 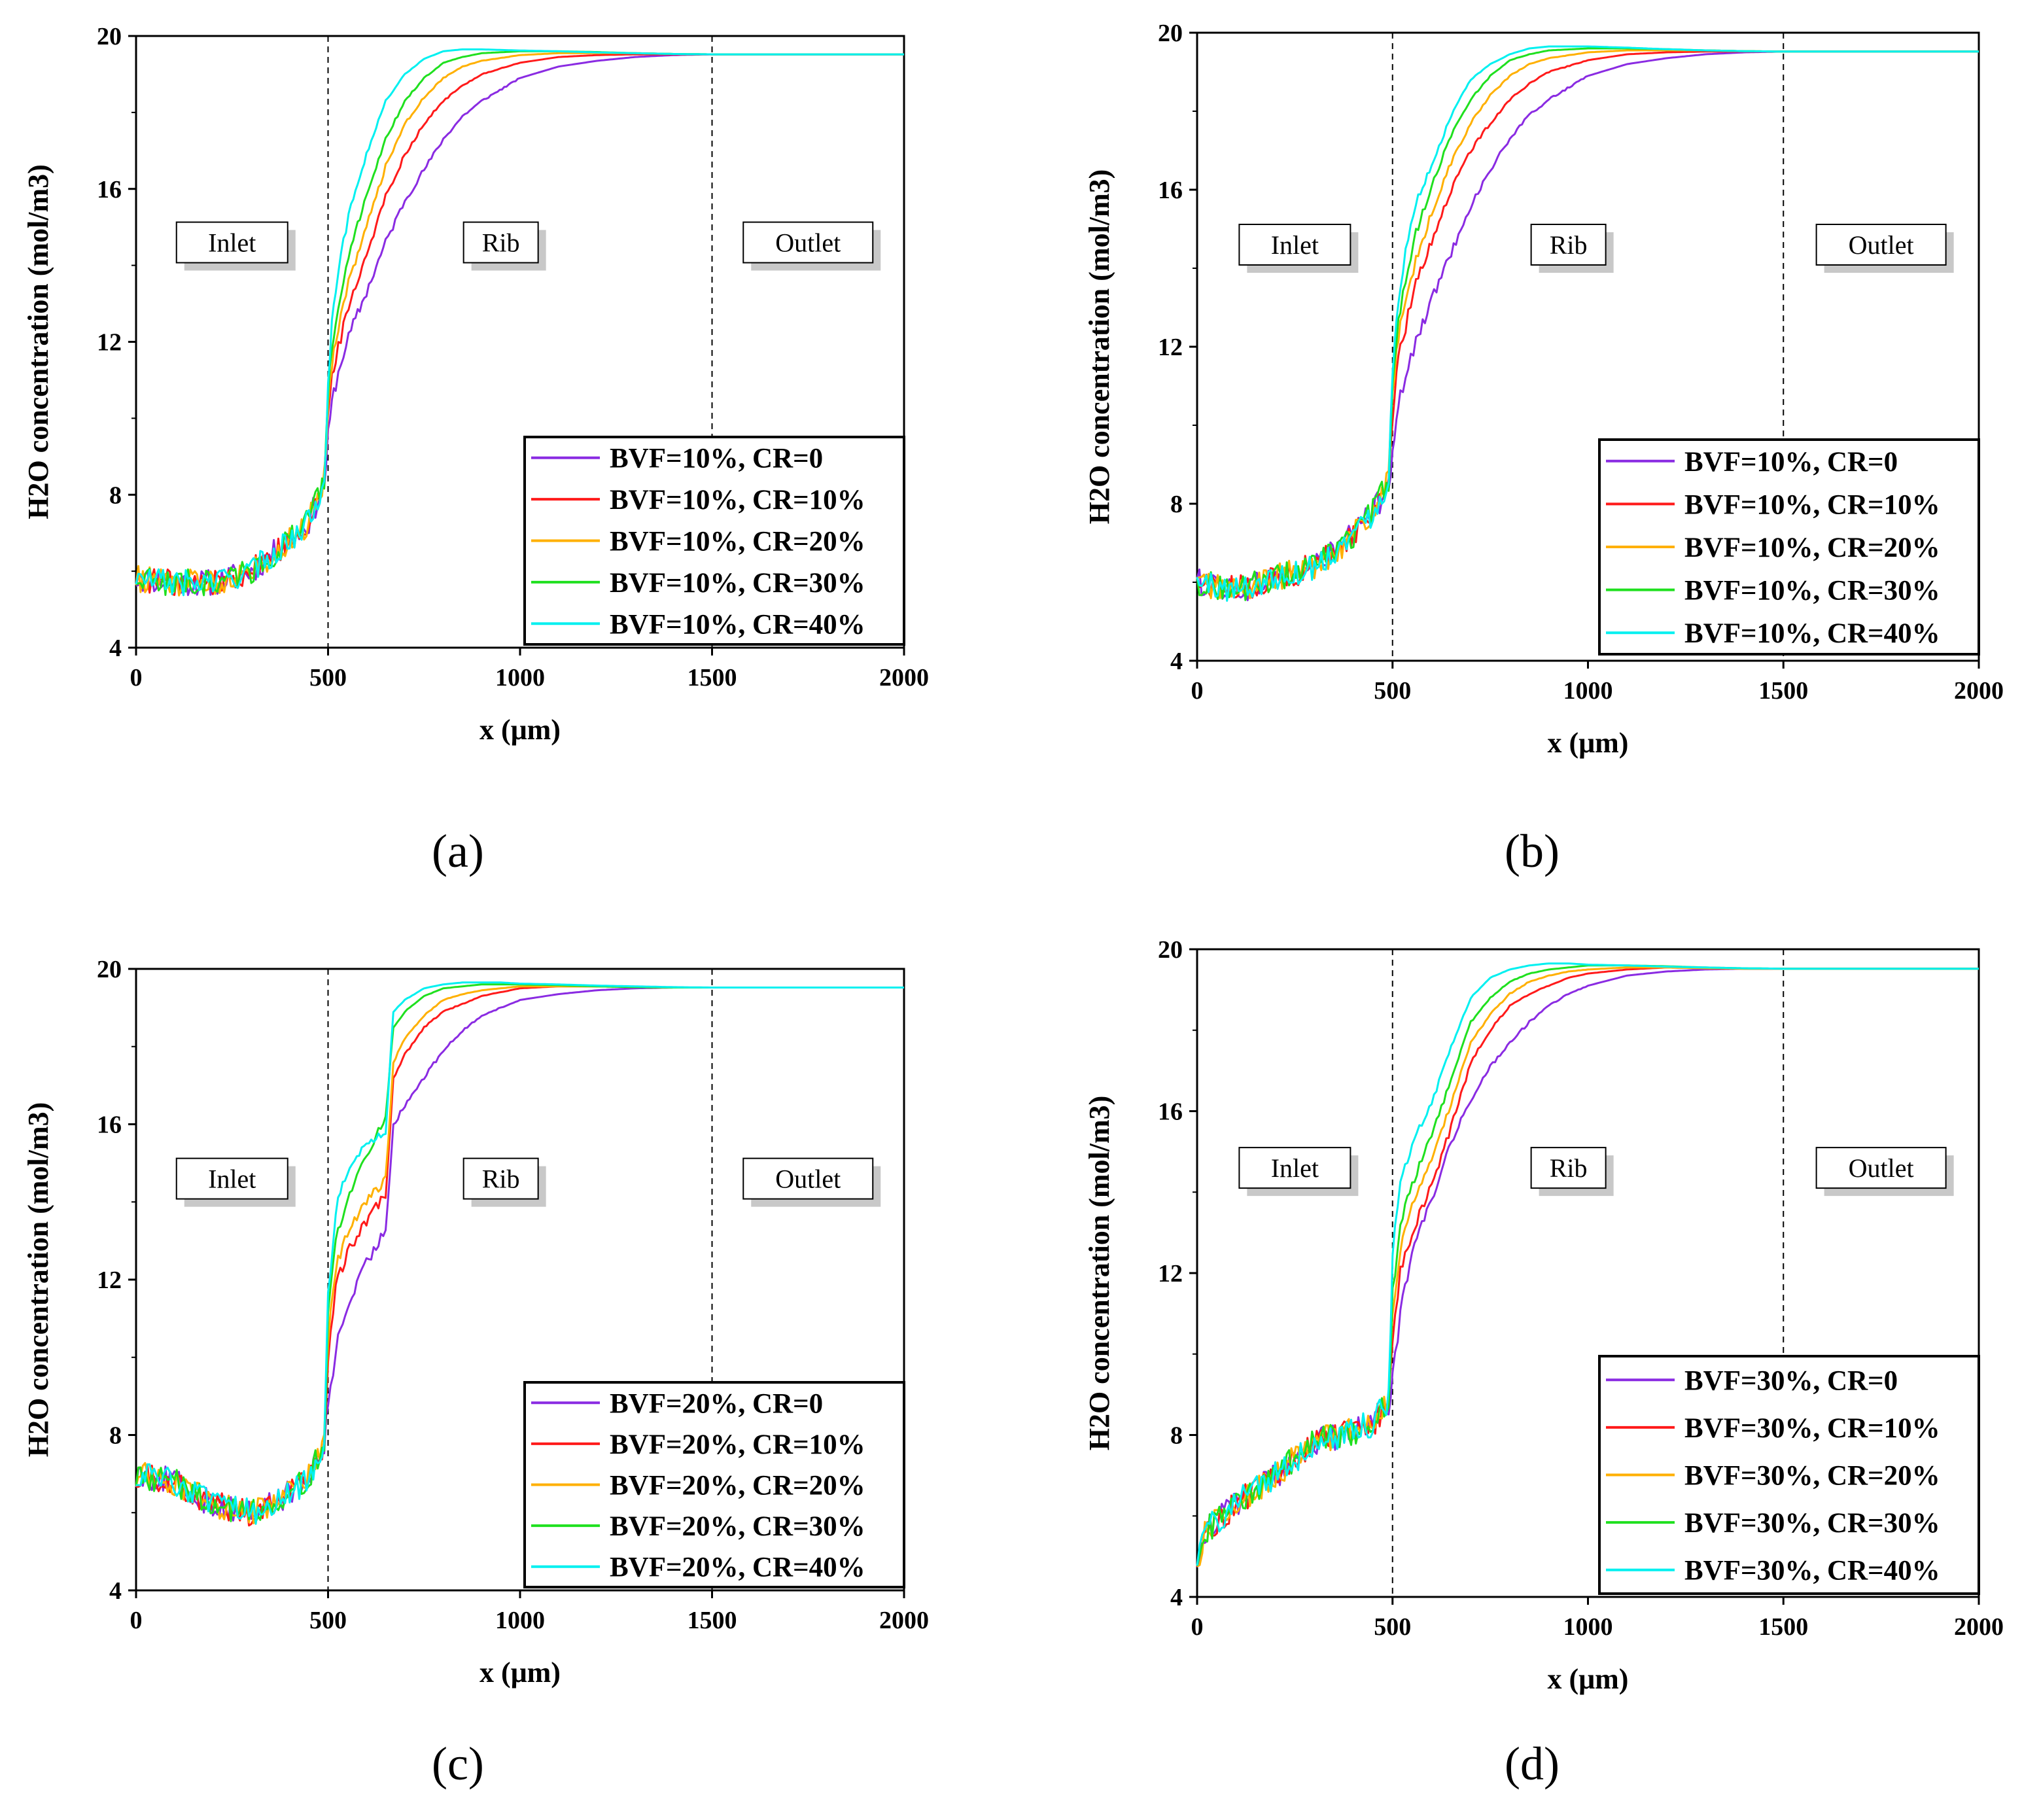 I want to click on legend-label: BVF=20%, CR=40%, so click(x=737, y=1567).